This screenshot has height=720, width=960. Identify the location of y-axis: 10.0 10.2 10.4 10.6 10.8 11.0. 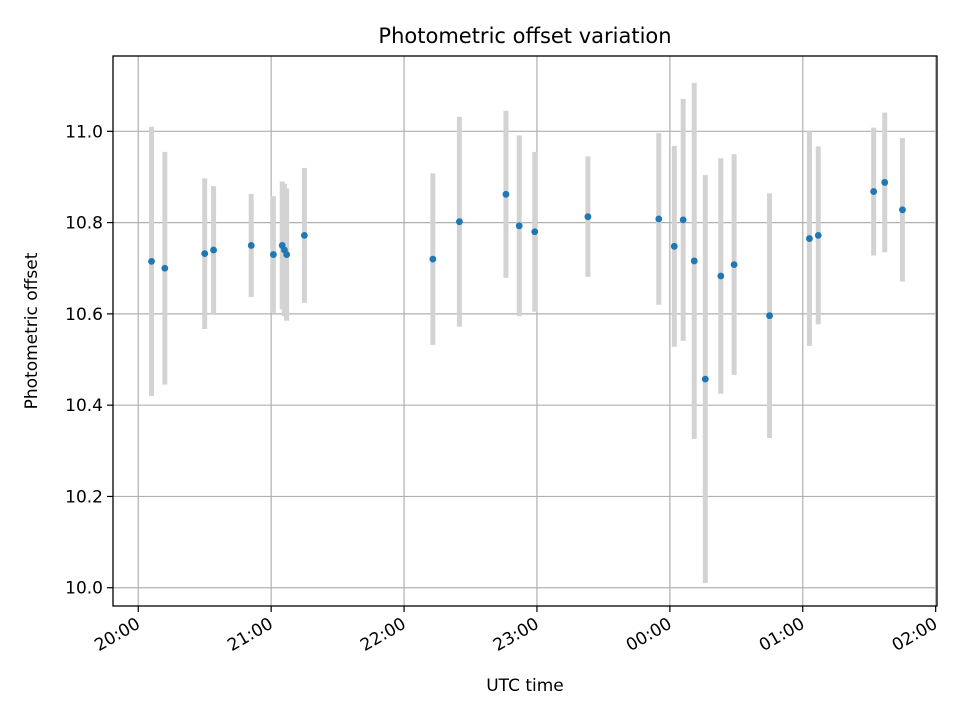
(89, 360).